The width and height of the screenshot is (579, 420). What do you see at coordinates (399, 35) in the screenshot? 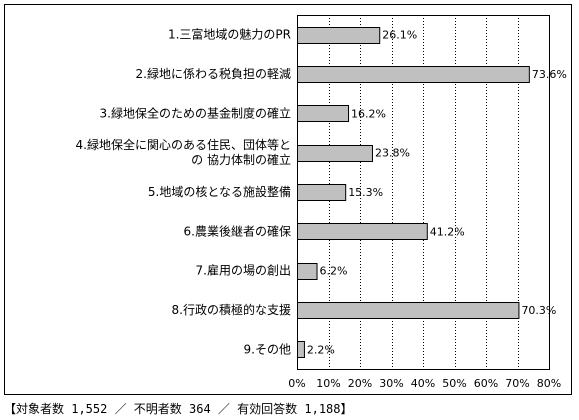
I see `value-label-1: 26.1%` at bounding box center [399, 35].